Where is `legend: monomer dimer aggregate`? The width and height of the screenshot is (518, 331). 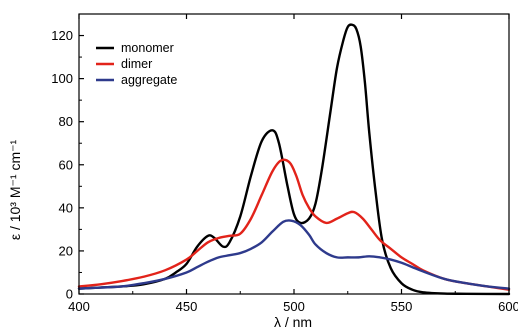 legend: monomer dimer aggregate is located at coordinates (136, 64).